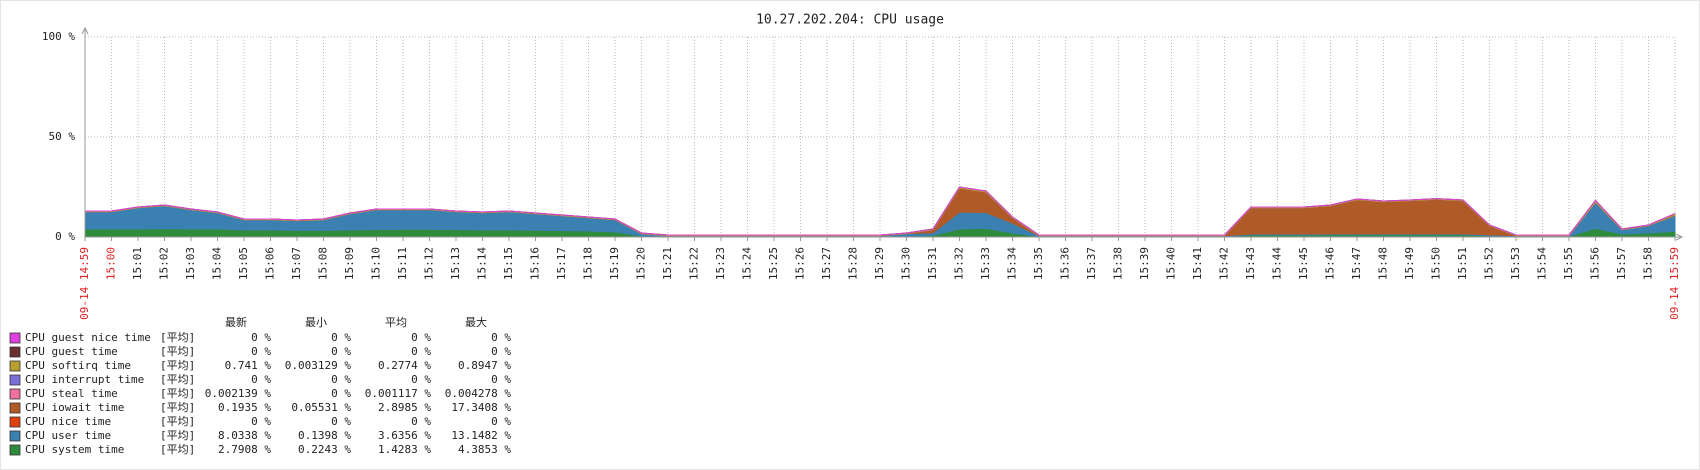  I want to click on legend-label: CPU iowait time, so click(74, 407).